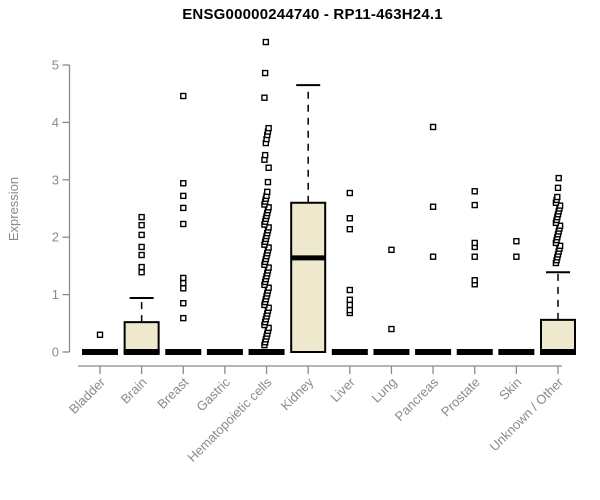 Image resolution: width=600 pixels, height=500 pixels. What do you see at coordinates (55, 352) in the screenshot?
I see `y-tick-label: 0` at bounding box center [55, 352].